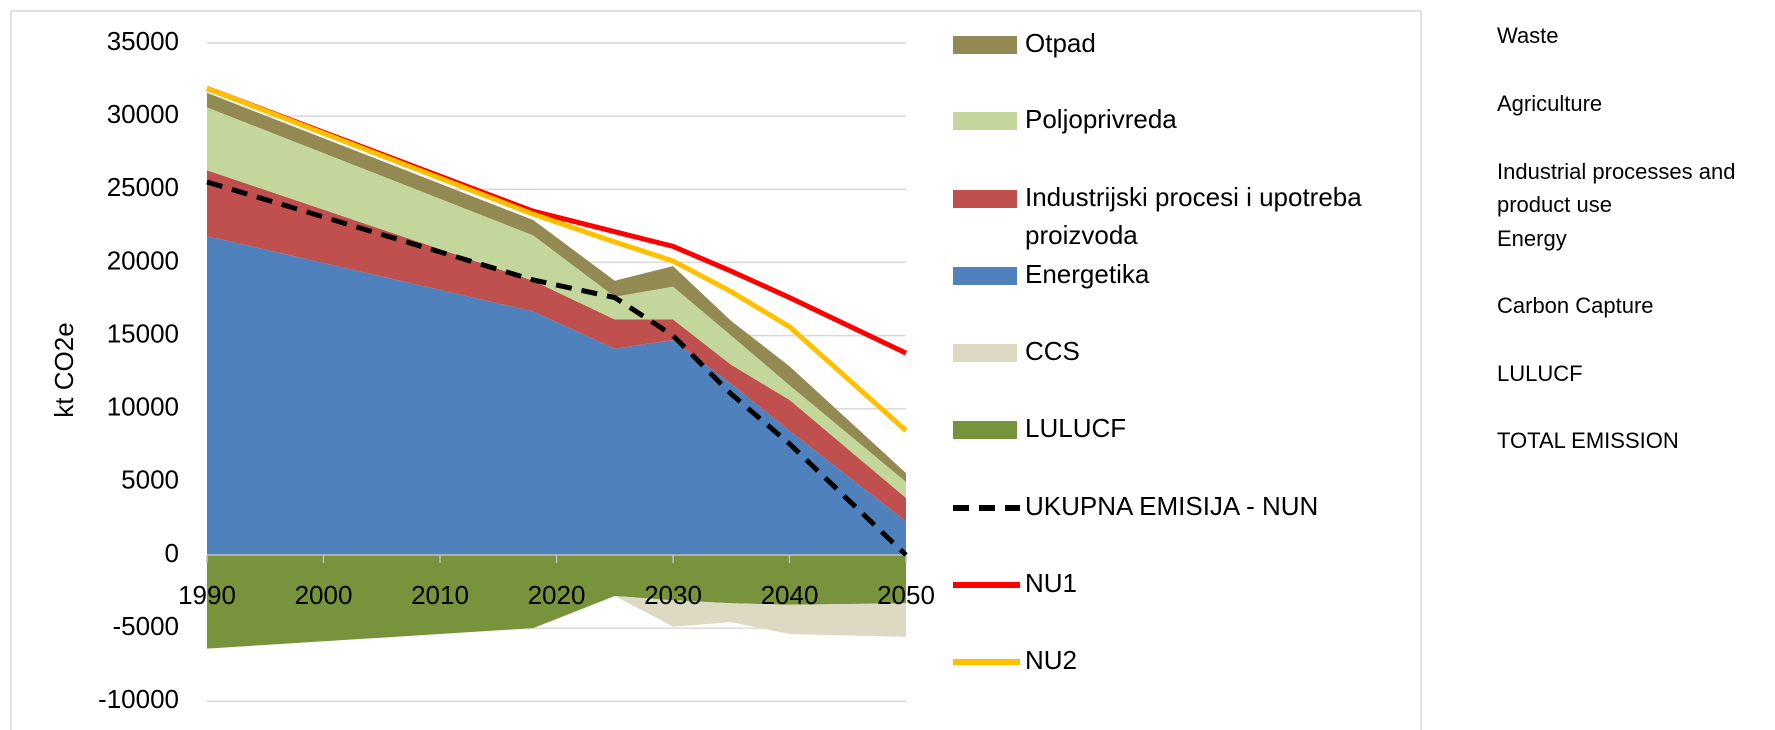  What do you see at coordinates (1616, 188) in the screenshot?
I see `annotation: Industrial processes and product use` at bounding box center [1616, 188].